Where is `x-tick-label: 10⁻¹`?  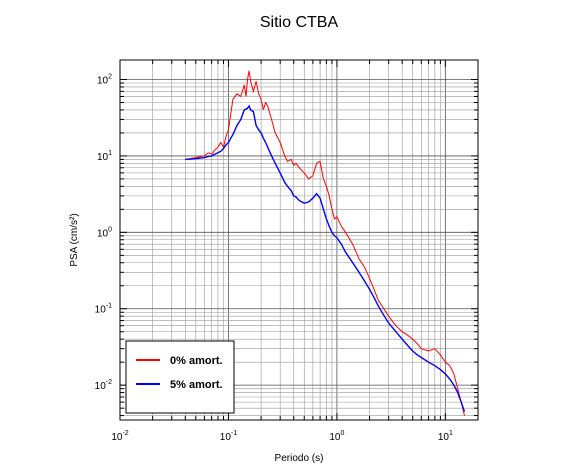
x-tick-label: 10⁻¹ is located at coordinates (228, 436).